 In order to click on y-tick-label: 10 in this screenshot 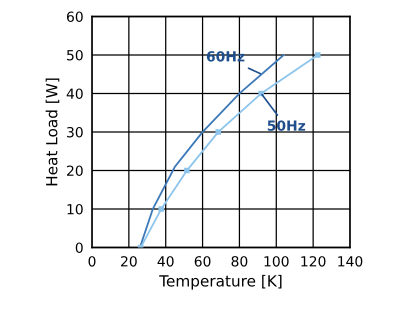, I will do `click(75, 209)`.